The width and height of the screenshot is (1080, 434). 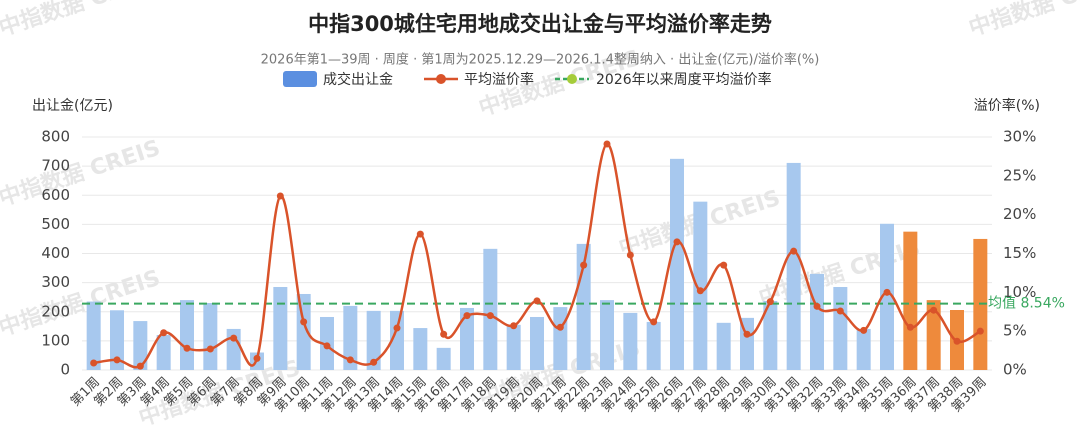 What do you see at coordinates (1015, 331) in the screenshot?
I see `y2-tick-label: 5%` at bounding box center [1015, 331].